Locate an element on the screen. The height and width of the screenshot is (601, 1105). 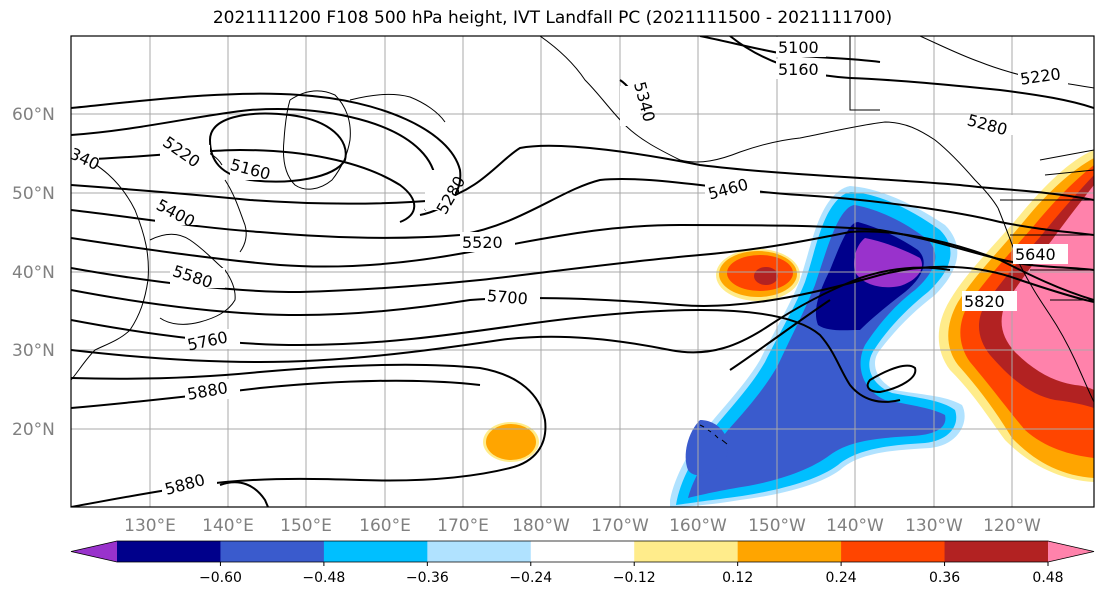
lon-label: 130°W is located at coordinates (934, 526).